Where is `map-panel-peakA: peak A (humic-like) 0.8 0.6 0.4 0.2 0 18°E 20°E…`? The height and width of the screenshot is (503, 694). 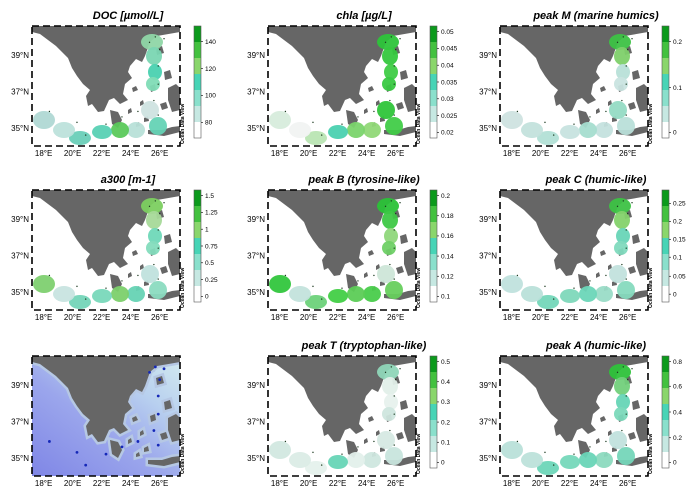 map-panel-peakA: peak A (humic-like) 0.8 0.6 0.4 0.2 0 18°E 20°E… is located at coordinates (580, 414).